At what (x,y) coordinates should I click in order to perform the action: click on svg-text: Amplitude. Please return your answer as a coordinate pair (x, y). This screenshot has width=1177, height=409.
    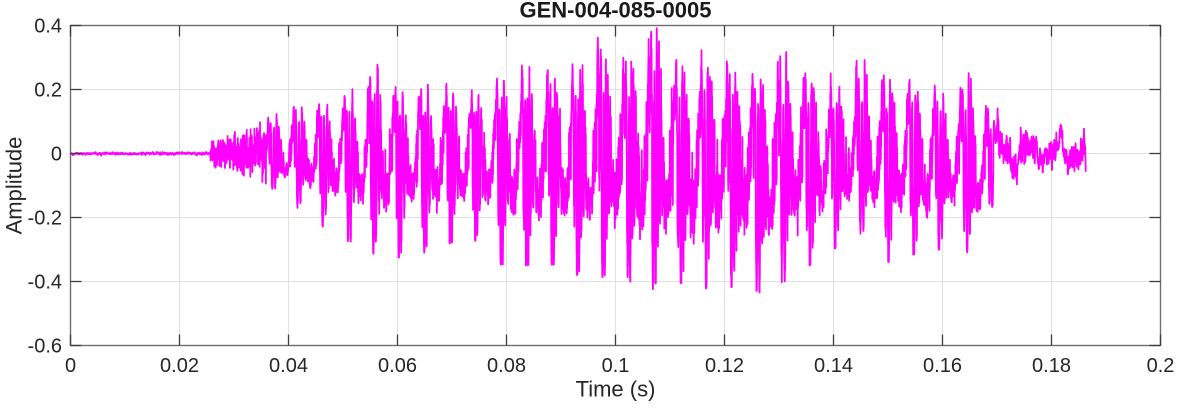
    Looking at the image, I should click on (14, 186).